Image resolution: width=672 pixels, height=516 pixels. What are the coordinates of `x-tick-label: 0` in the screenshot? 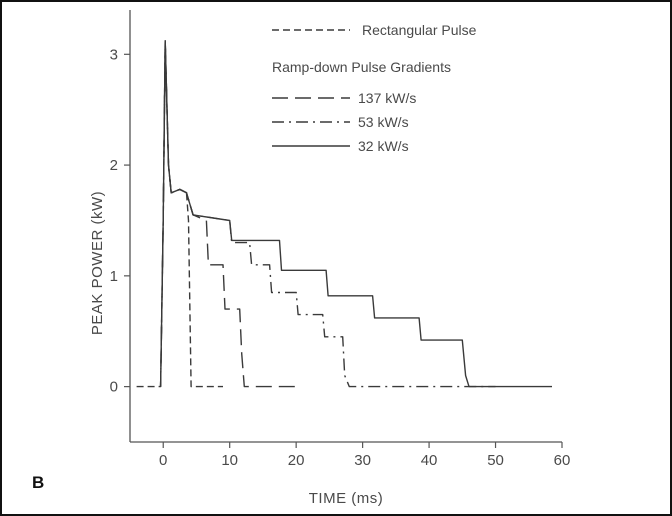 It's located at (163, 460).